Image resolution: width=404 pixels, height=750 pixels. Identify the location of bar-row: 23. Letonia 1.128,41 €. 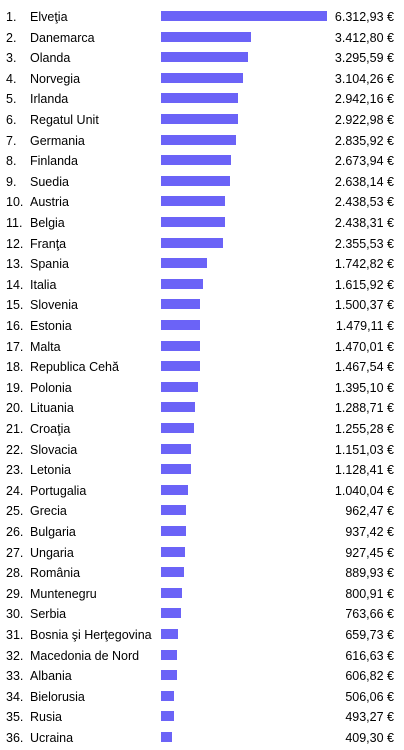
(202, 471).